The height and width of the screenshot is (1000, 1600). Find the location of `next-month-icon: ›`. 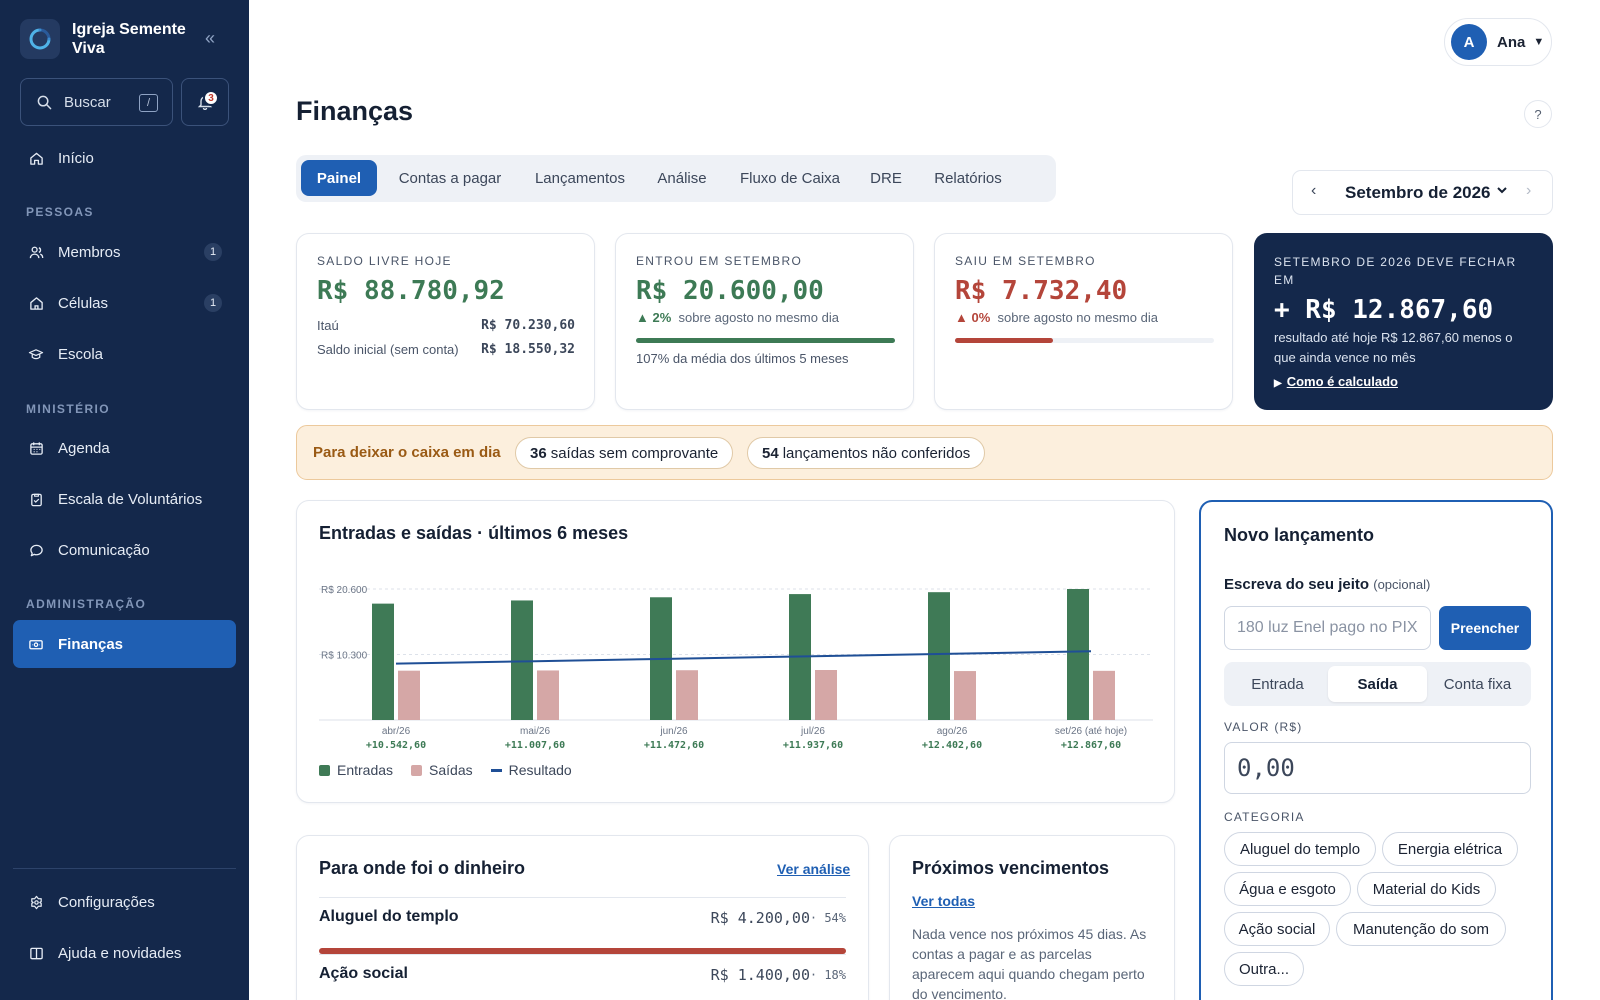

next-month-icon: › is located at coordinates (1529, 190).